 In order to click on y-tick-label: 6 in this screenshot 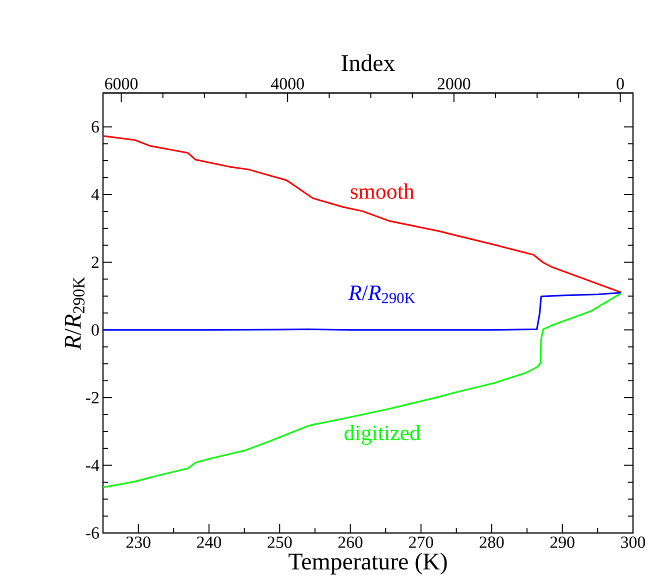, I will do `click(95, 127)`.